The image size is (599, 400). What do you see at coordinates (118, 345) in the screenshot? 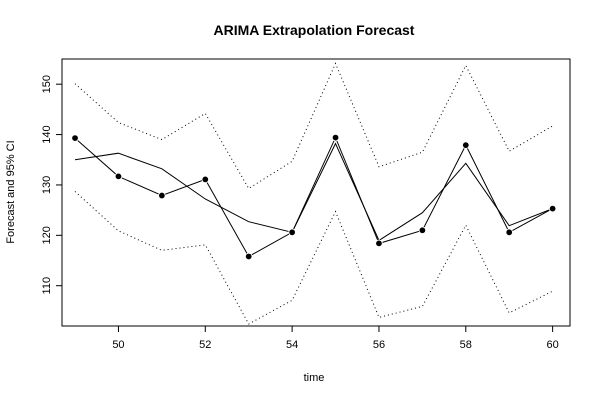
I see `x-tick-label: 50` at bounding box center [118, 345].